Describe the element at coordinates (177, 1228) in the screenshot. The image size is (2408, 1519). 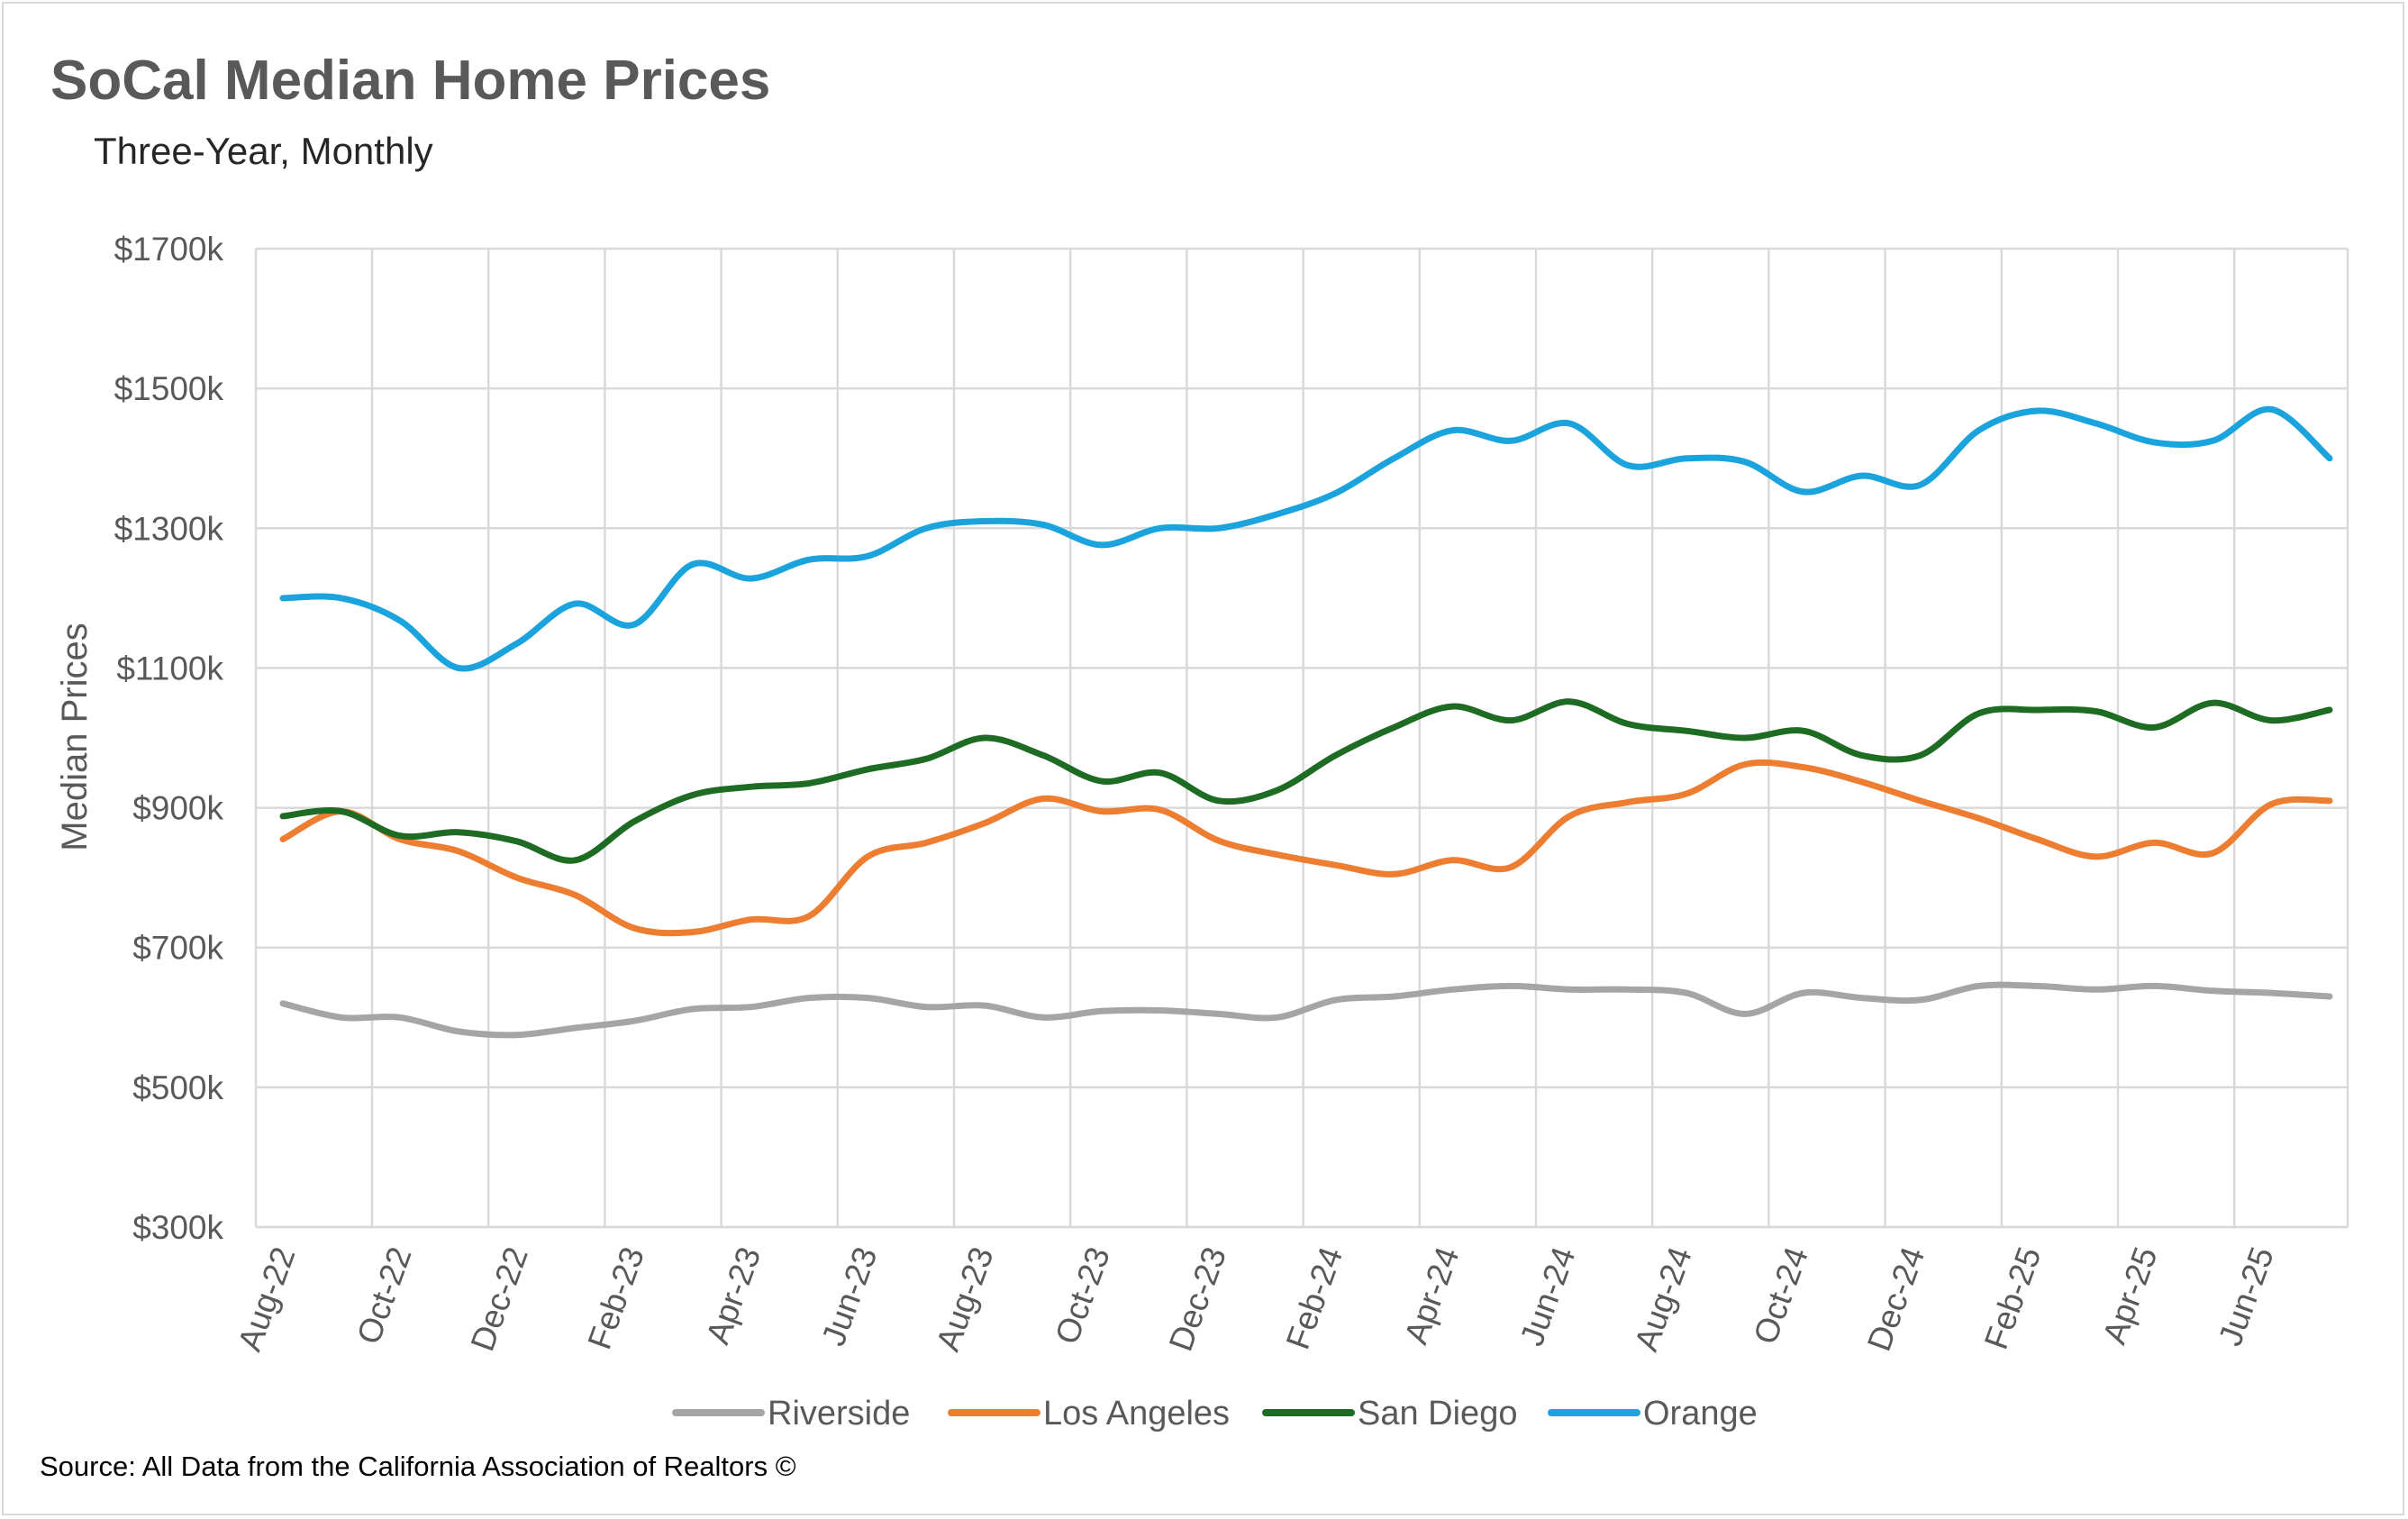
I see `y-tick-label: $300k` at that location.